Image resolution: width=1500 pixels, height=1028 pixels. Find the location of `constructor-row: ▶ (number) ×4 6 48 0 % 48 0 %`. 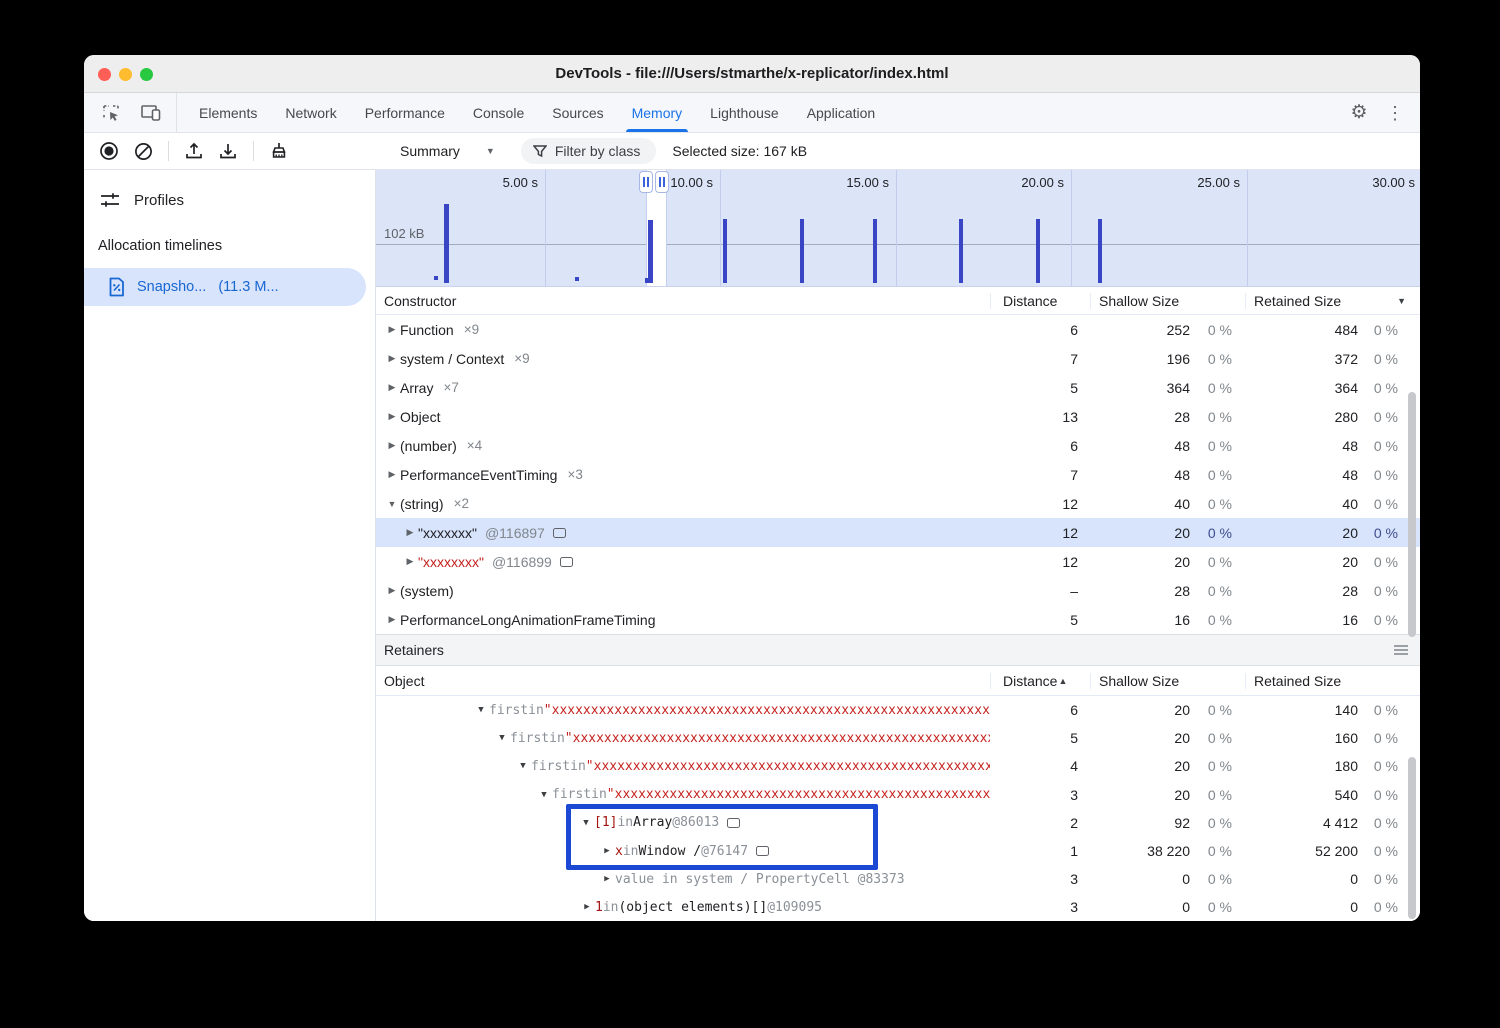

constructor-row: ▶ (number) ×4 6 48 0 % 48 0 % is located at coordinates (898, 445).